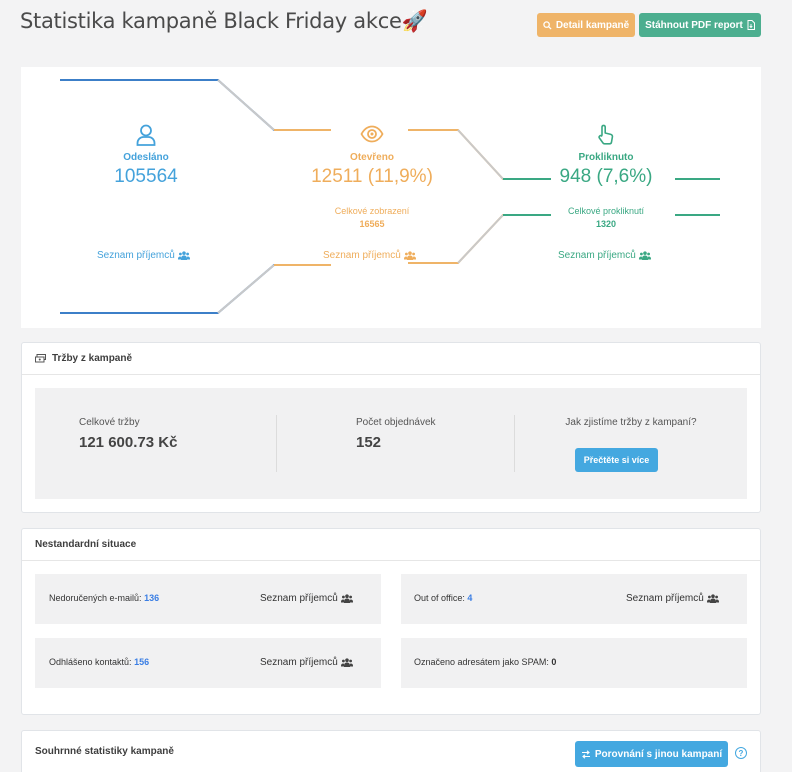 This screenshot has height=772, width=792. I want to click on spam-text: Označeno adresátem jako SPAM: 0, so click(485, 662).